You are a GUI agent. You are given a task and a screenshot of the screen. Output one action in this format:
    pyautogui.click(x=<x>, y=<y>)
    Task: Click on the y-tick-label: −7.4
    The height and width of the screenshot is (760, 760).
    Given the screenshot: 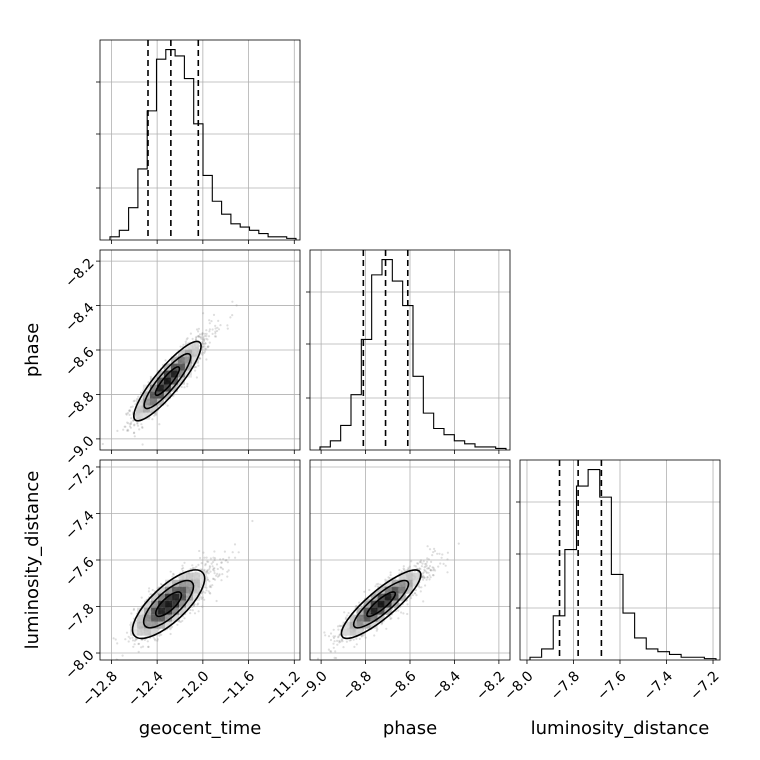 What is the action you would take?
    pyautogui.click(x=79, y=525)
    